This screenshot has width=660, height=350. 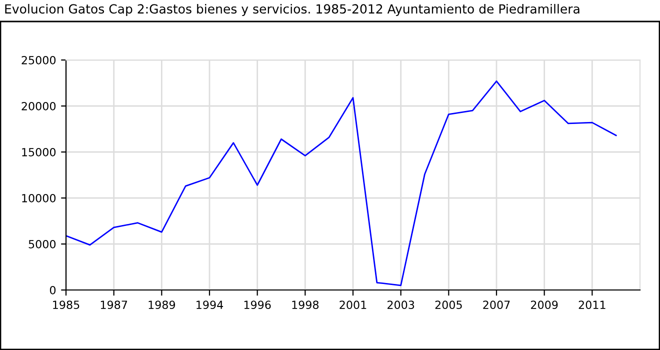 What do you see at coordinates (353, 305) in the screenshot?
I see `x-tick-label: 2001` at bounding box center [353, 305].